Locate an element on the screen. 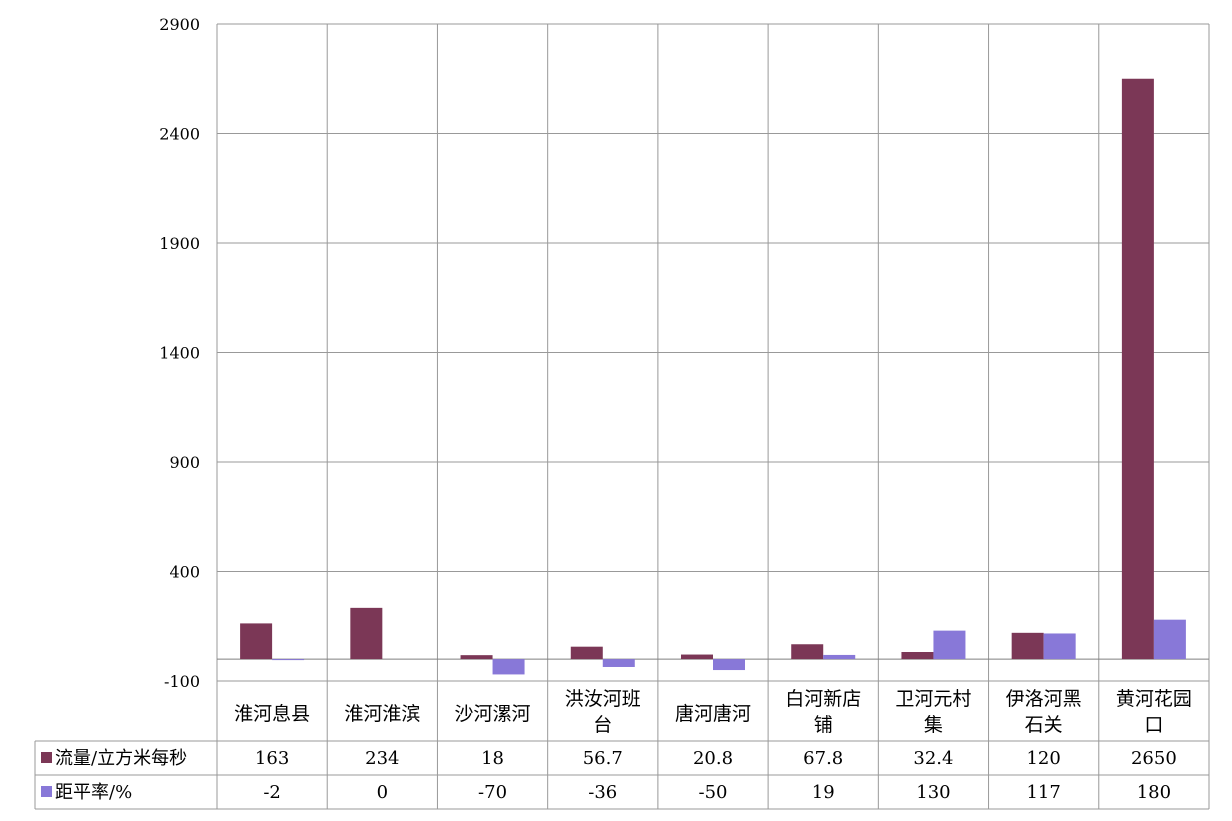 This screenshot has width=1232, height=821. table-value: 120 is located at coordinates (1043, 758).